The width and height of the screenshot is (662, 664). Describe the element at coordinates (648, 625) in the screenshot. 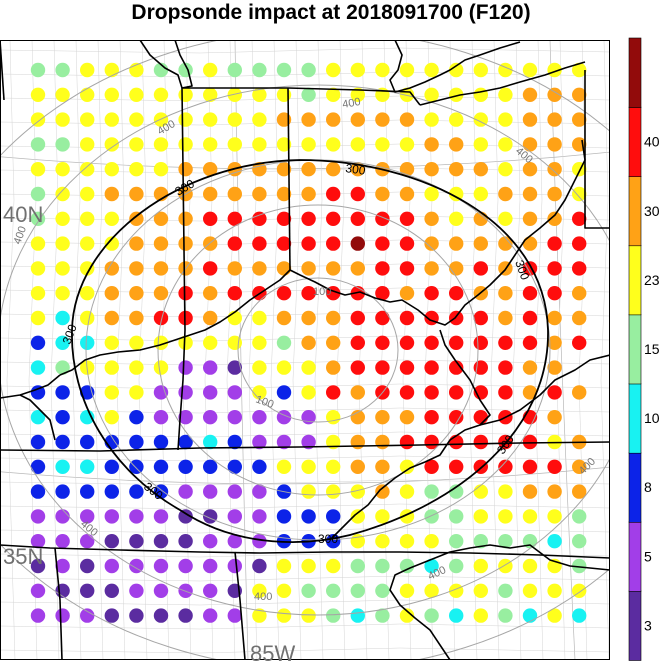

I see `colorbar-level-label: 3` at that location.